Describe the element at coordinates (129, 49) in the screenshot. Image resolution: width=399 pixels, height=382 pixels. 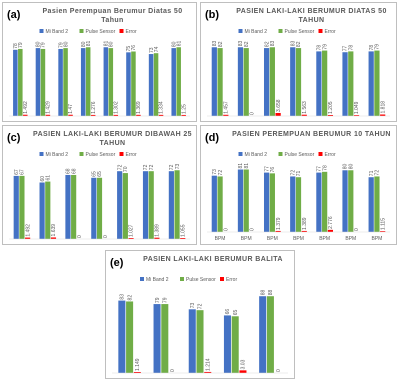
I see `data-label: 75` at that location.